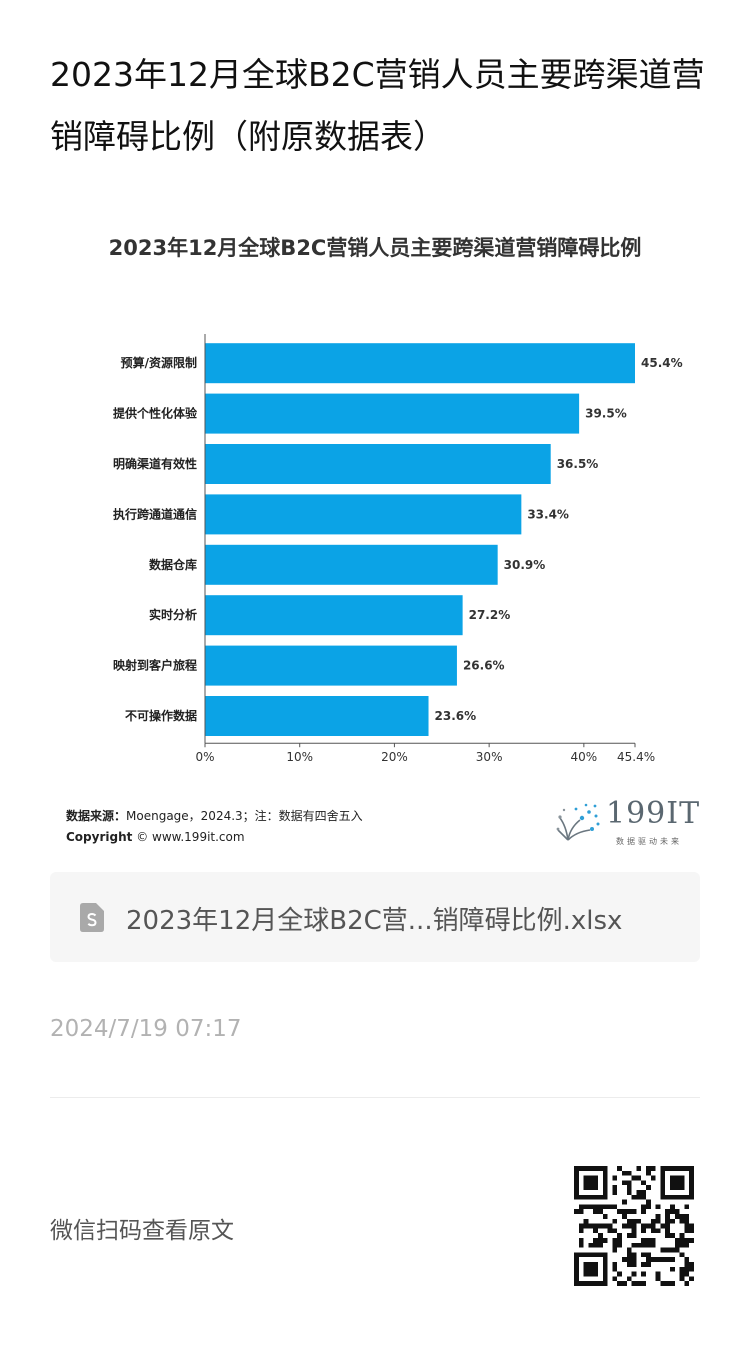 The height and width of the screenshot is (1354, 750). What do you see at coordinates (374, 921) in the screenshot?
I see `attachment-file-name: 2023年12月全球B2C营...销障碍比例.xlsx` at bounding box center [374, 921].